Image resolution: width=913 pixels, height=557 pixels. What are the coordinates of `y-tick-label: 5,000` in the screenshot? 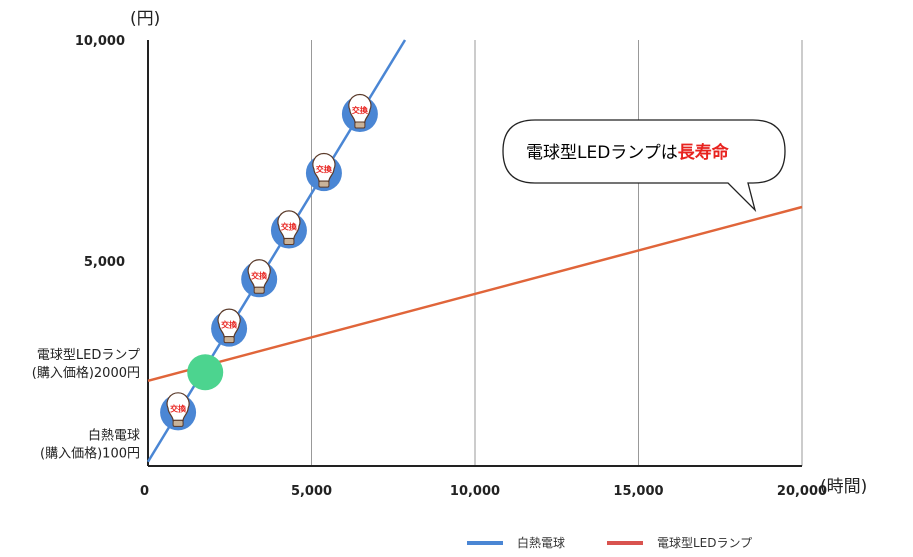 It's located at (104, 262).